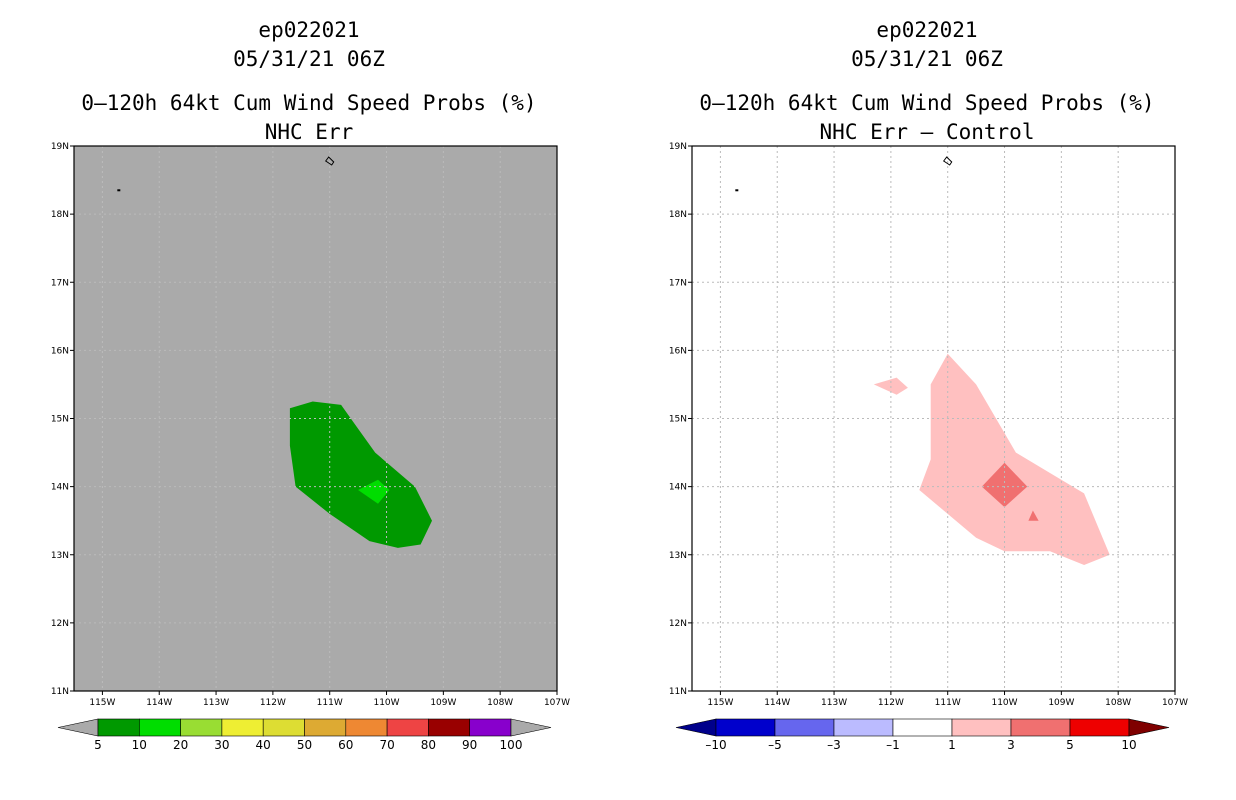 The height and width of the screenshot is (800, 1236). Describe the element at coordinates (952, 745) in the screenshot. I see `colorbar-label: 1` at that location.